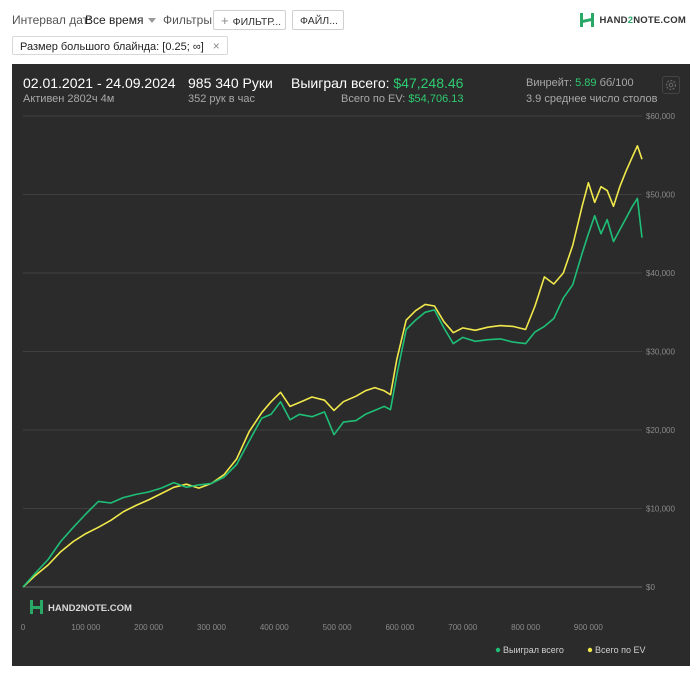 This screenshot has height=673, width=700. I want to click on settings-button, so click(671, 85).